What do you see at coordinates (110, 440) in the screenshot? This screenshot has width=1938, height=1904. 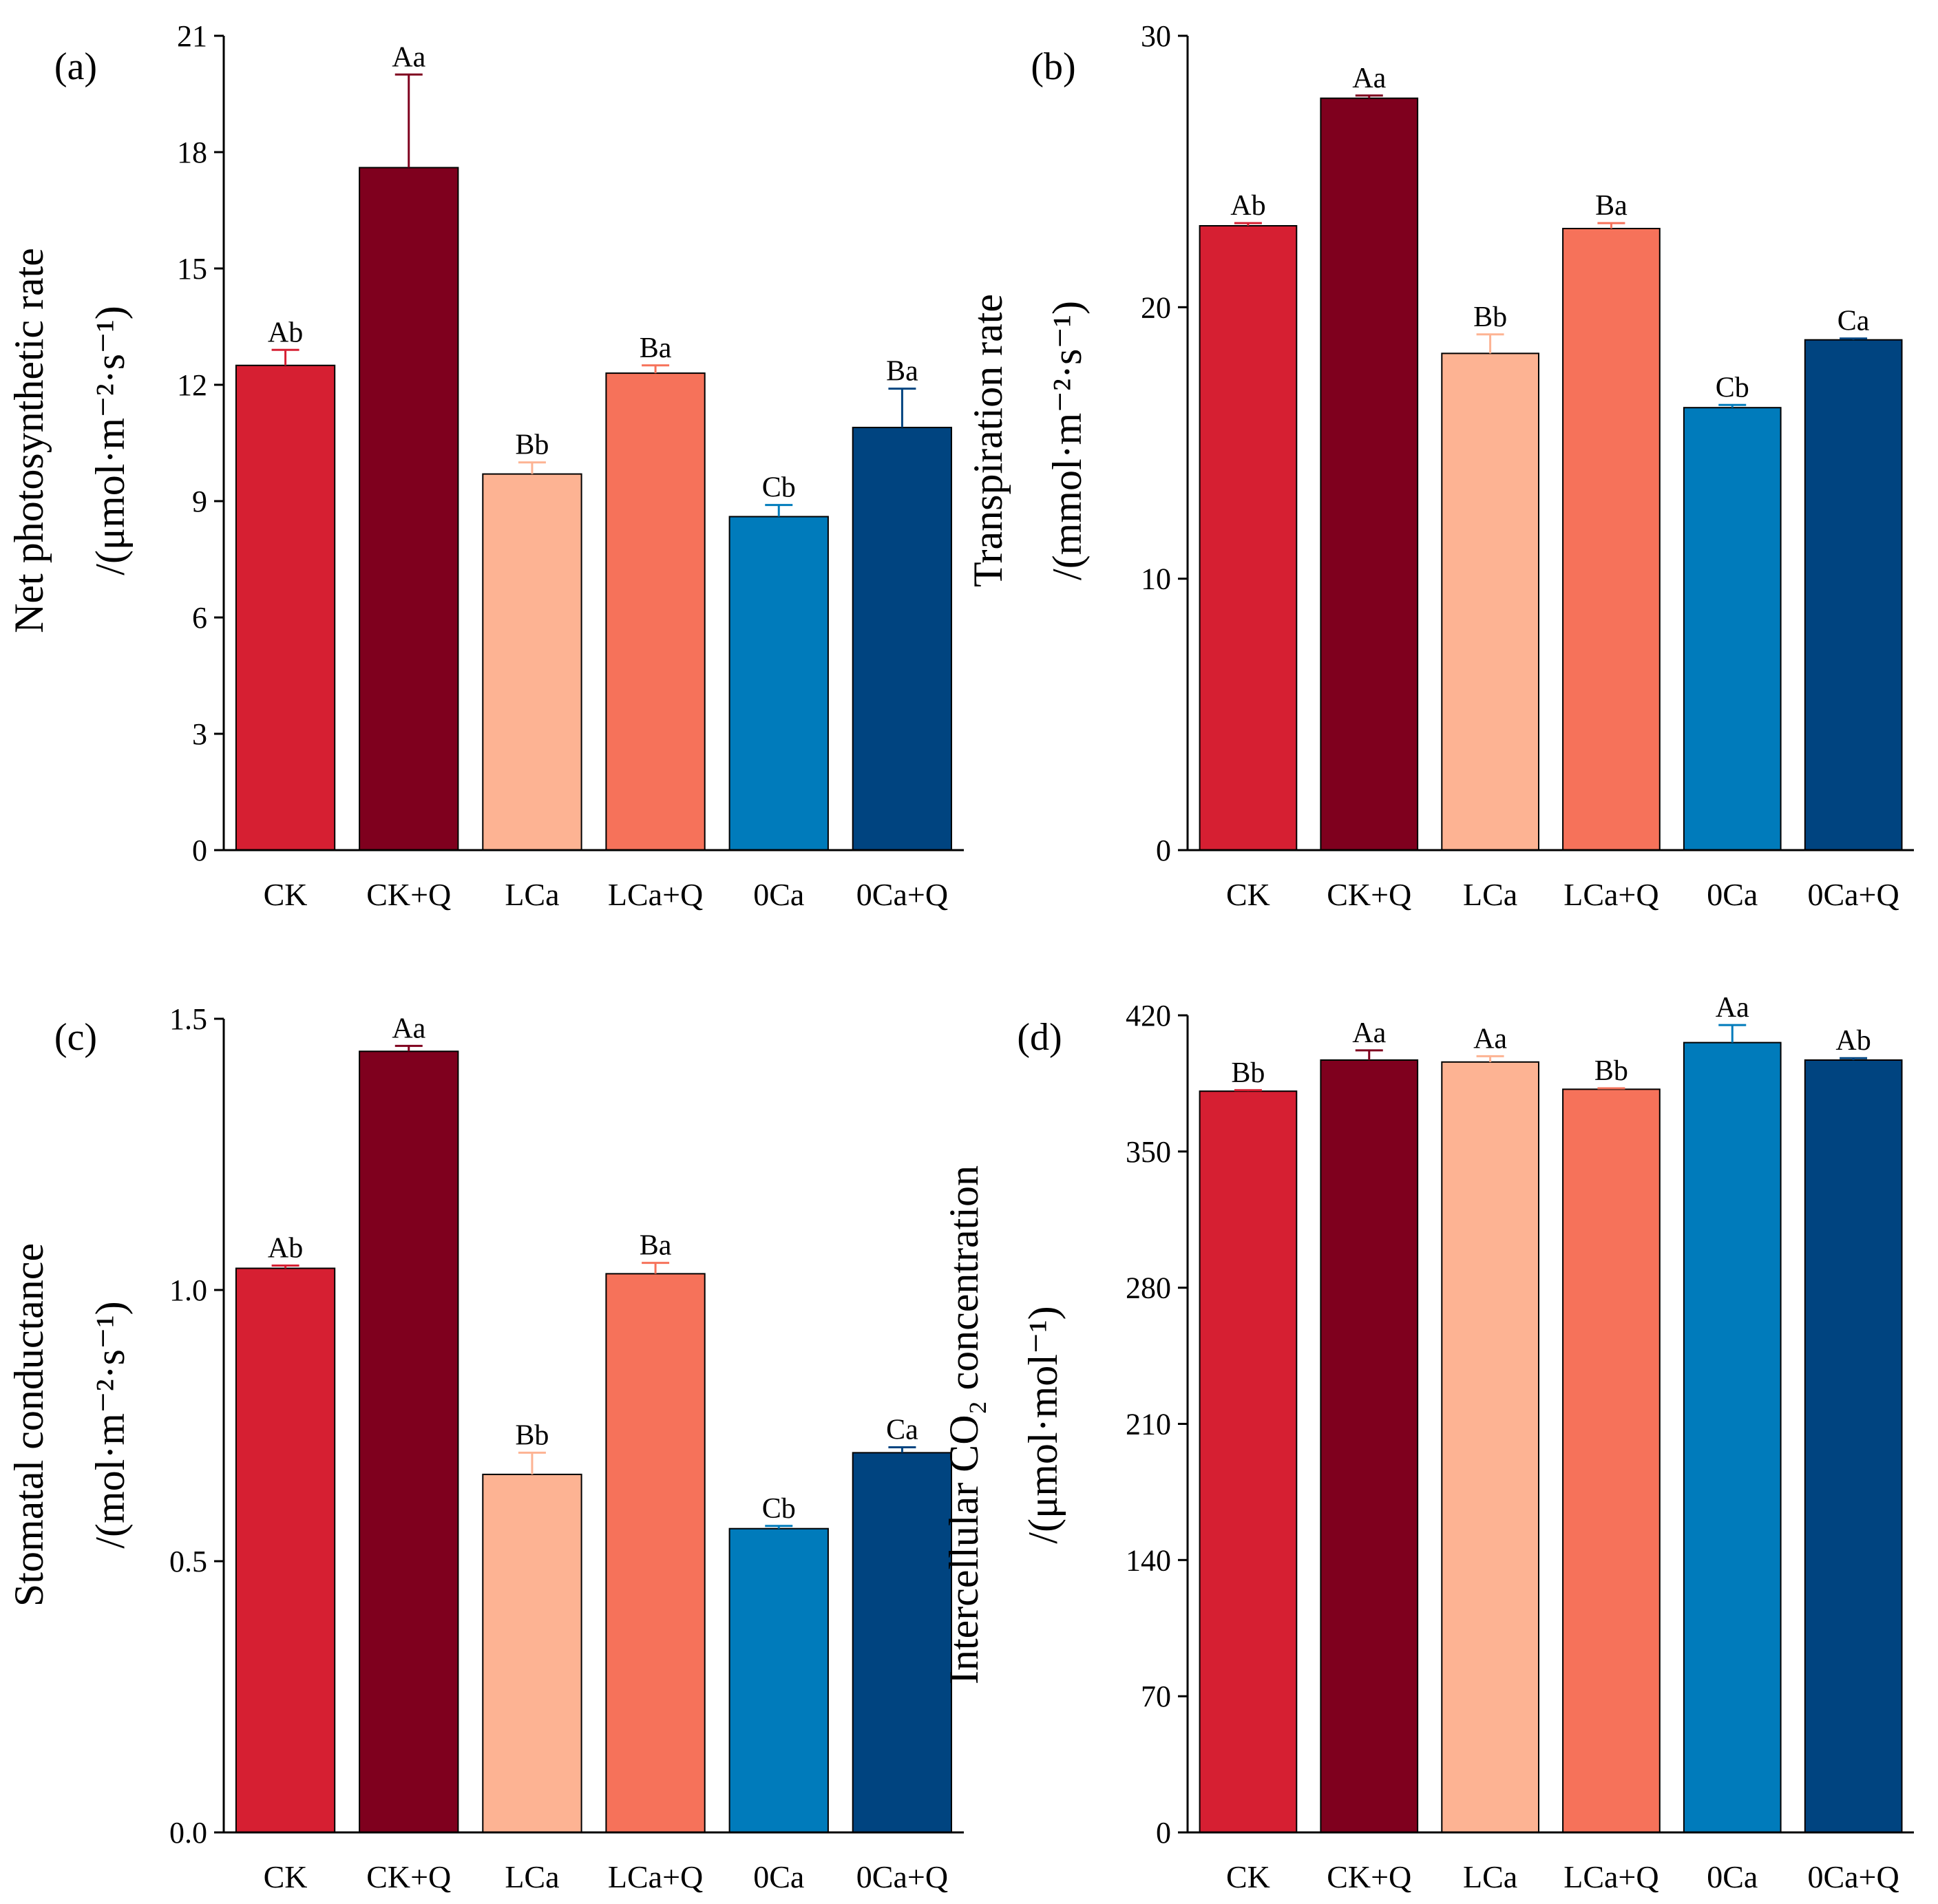 I see `y-axis-unit: /(μmol·m⁻²·s⁻¹)` at bounding box center [110, 440].